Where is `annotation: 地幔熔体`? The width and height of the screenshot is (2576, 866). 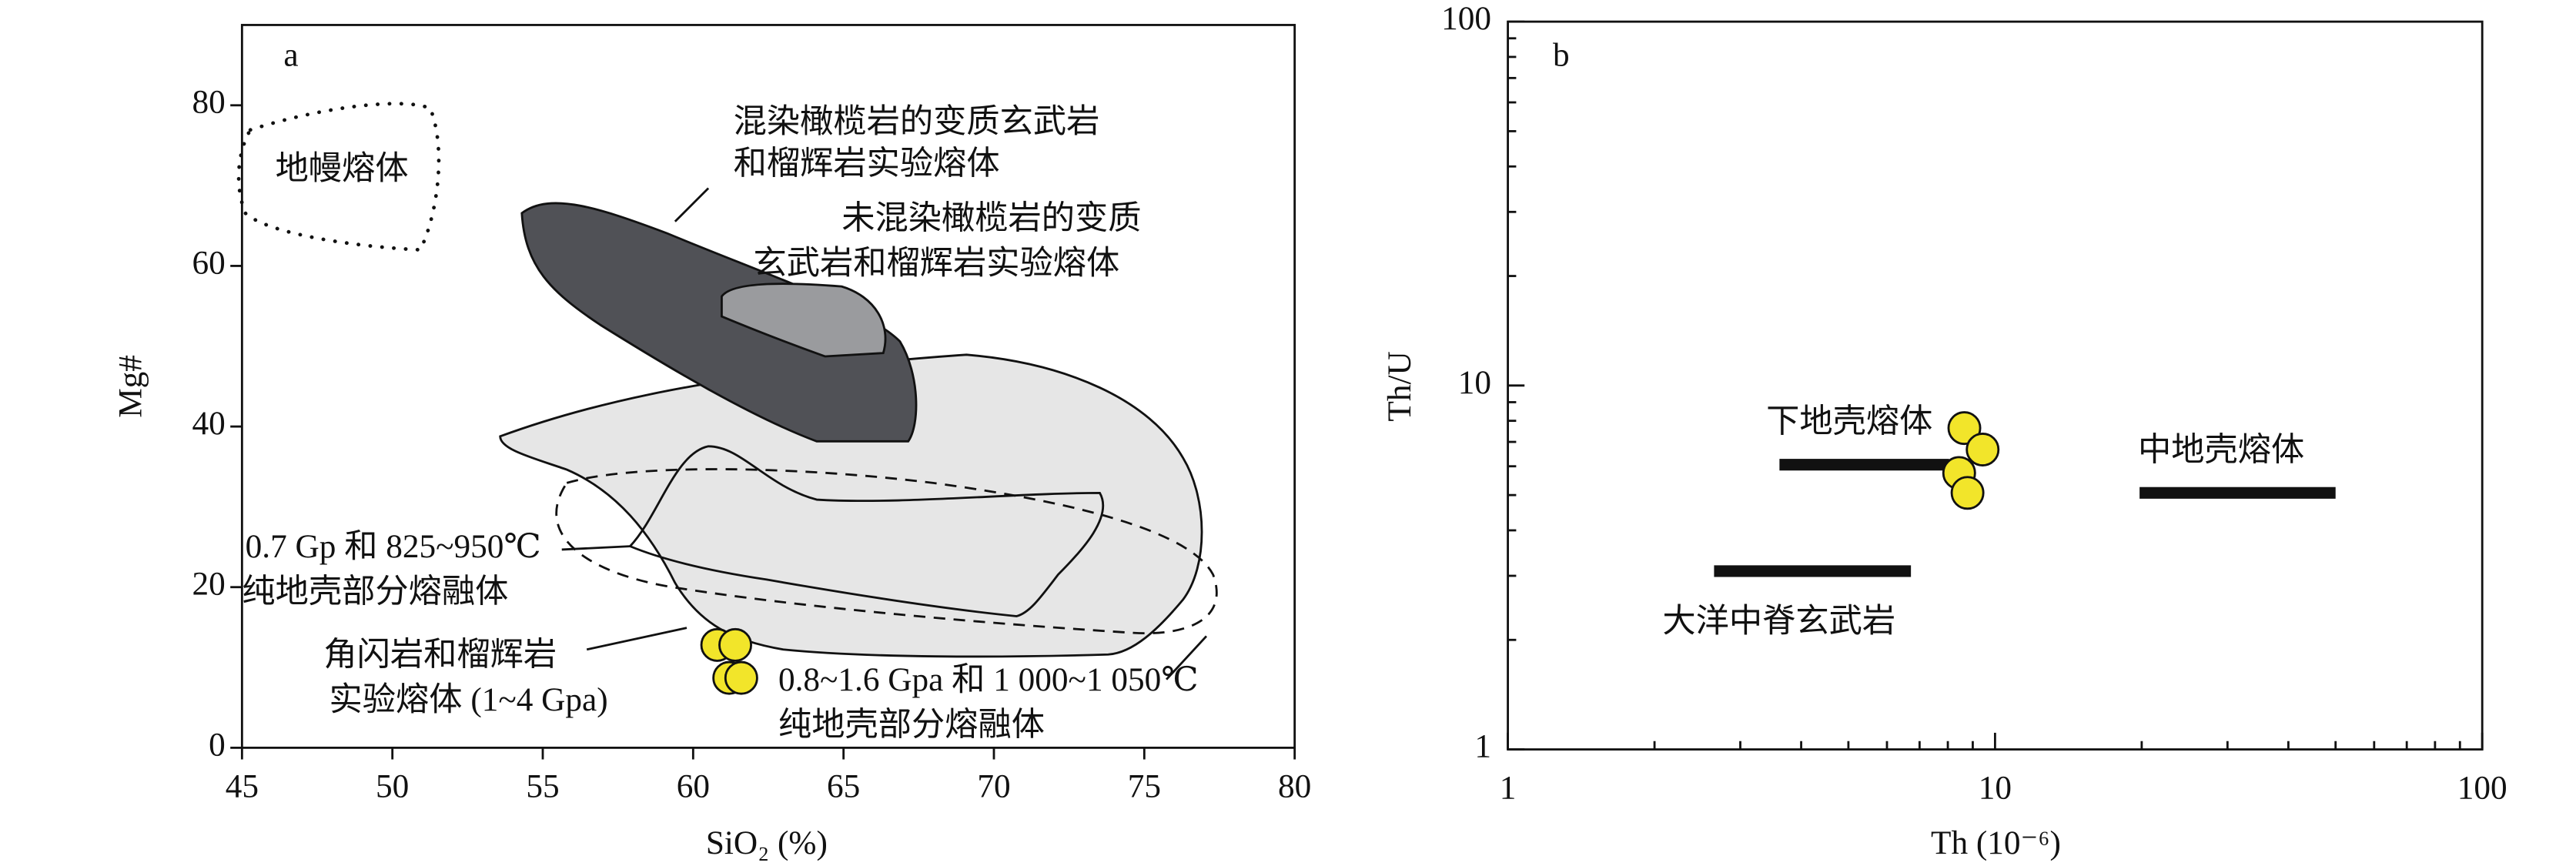 annotation: 地幔熔体 is located at coordinates (342, 168).